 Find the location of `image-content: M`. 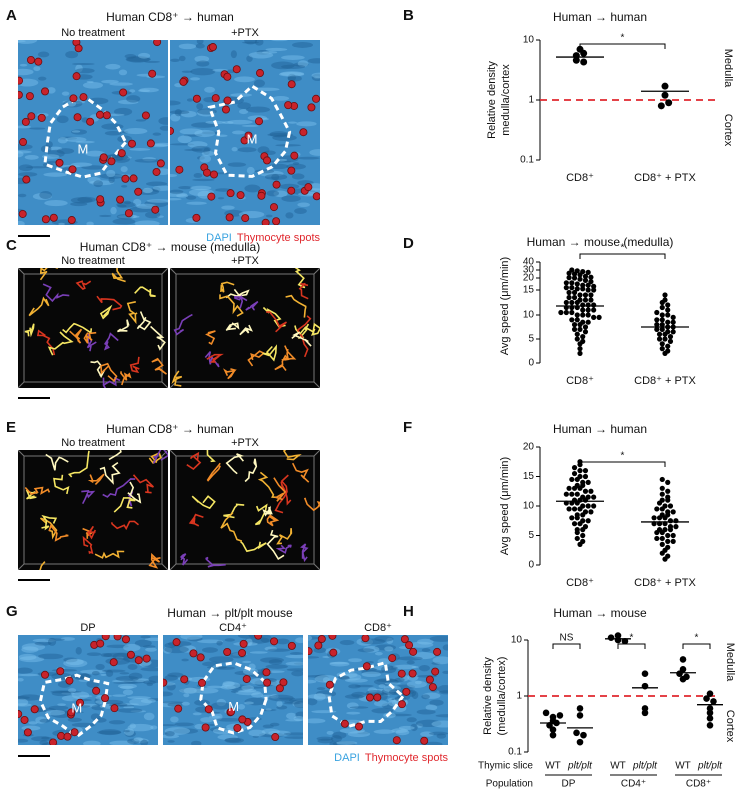

image-content: M is located at coordinates (245, 132).